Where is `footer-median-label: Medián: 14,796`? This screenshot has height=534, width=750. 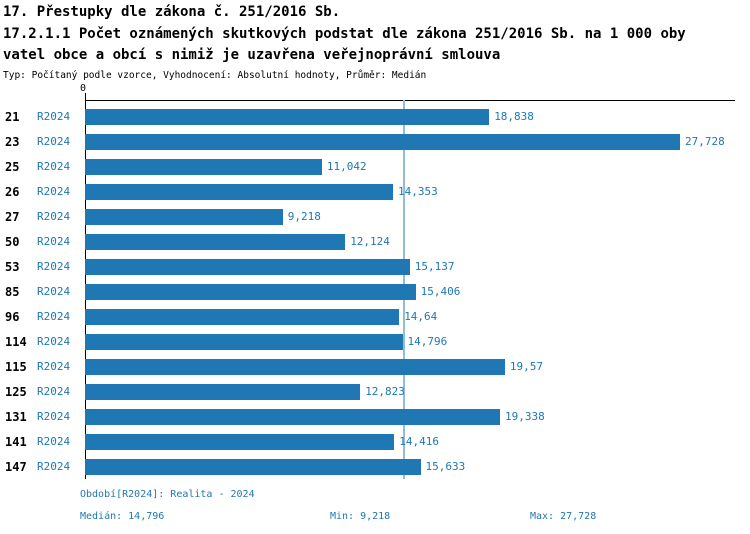
footer-median-label: Medián: 14,796 is located at coordinates (122, 516).